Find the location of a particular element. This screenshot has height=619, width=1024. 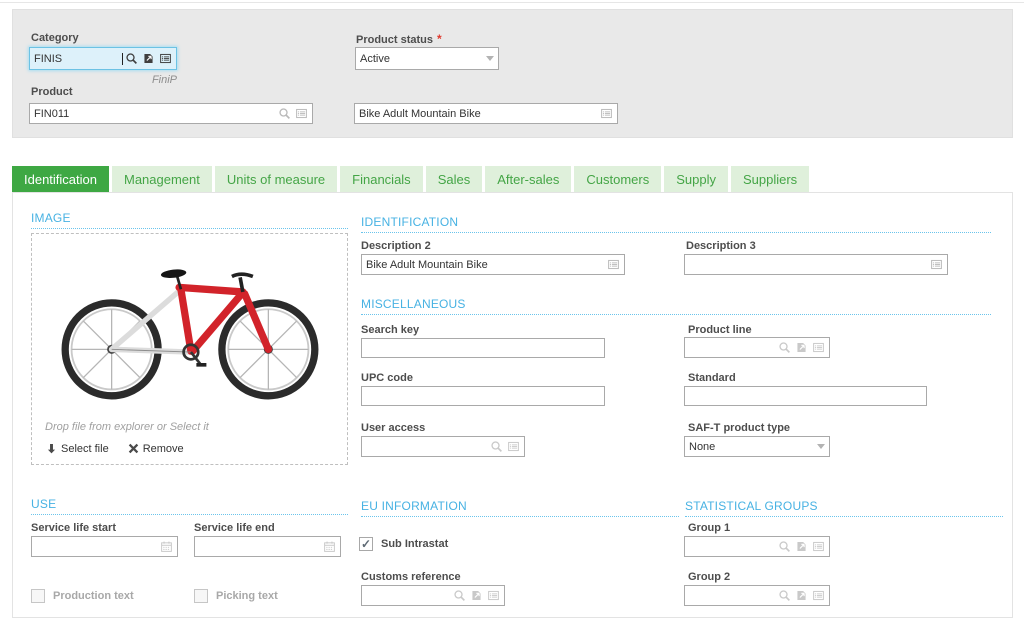

group1-input is located at coordinates (757, 546).